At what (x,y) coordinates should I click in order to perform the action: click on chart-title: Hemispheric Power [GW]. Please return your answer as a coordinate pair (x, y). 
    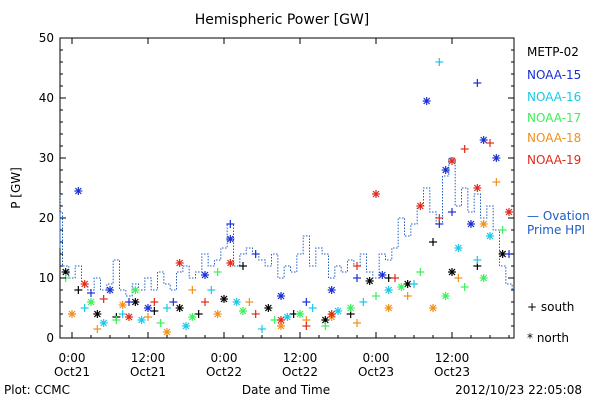
    Looking at the image, I should click on (282, 20).